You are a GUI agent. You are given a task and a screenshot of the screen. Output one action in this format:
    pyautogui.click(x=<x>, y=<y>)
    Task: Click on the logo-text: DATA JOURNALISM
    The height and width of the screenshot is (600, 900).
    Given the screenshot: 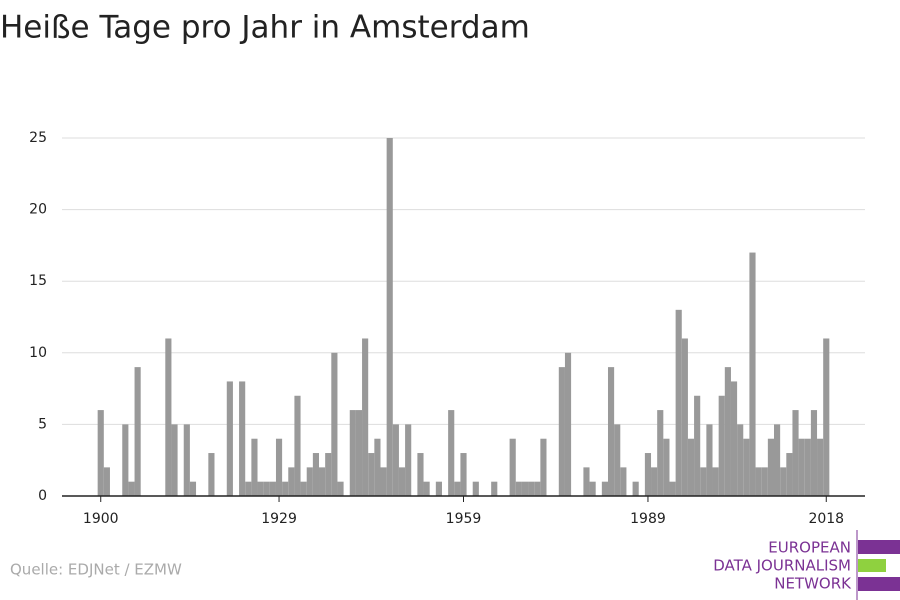 What is the action you would take?
    pyautogui.click(x=782, y=566)
    